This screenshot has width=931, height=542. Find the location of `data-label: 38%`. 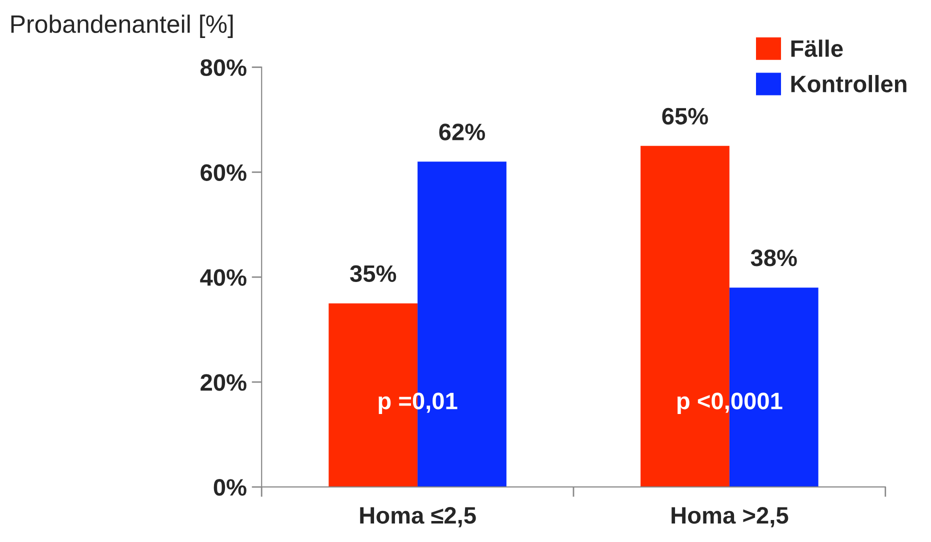

data-label: 38% is located at coordinates (773, 258).